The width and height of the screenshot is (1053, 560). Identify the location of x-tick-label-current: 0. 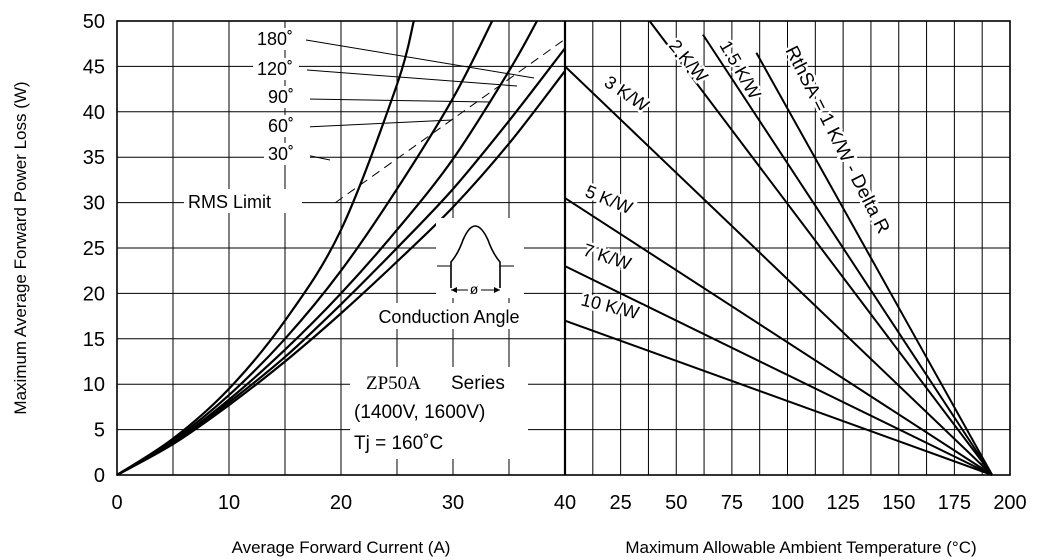
(116, 503).